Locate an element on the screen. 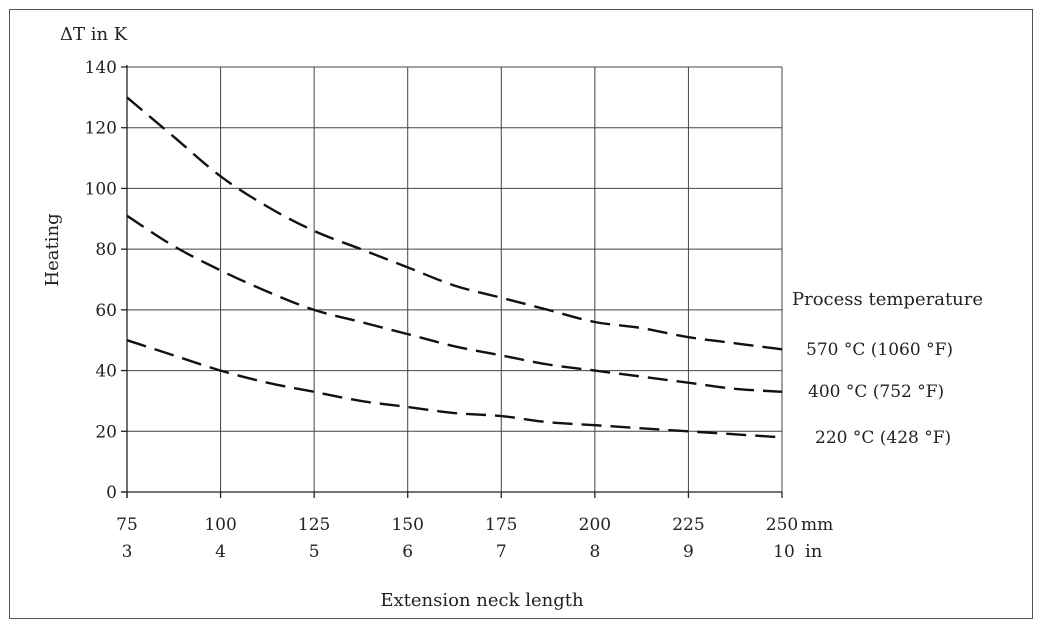 The height and width of the screenshot is (628, 1043). y-tick-label-100: 100 is located at coordinates (101, 189).